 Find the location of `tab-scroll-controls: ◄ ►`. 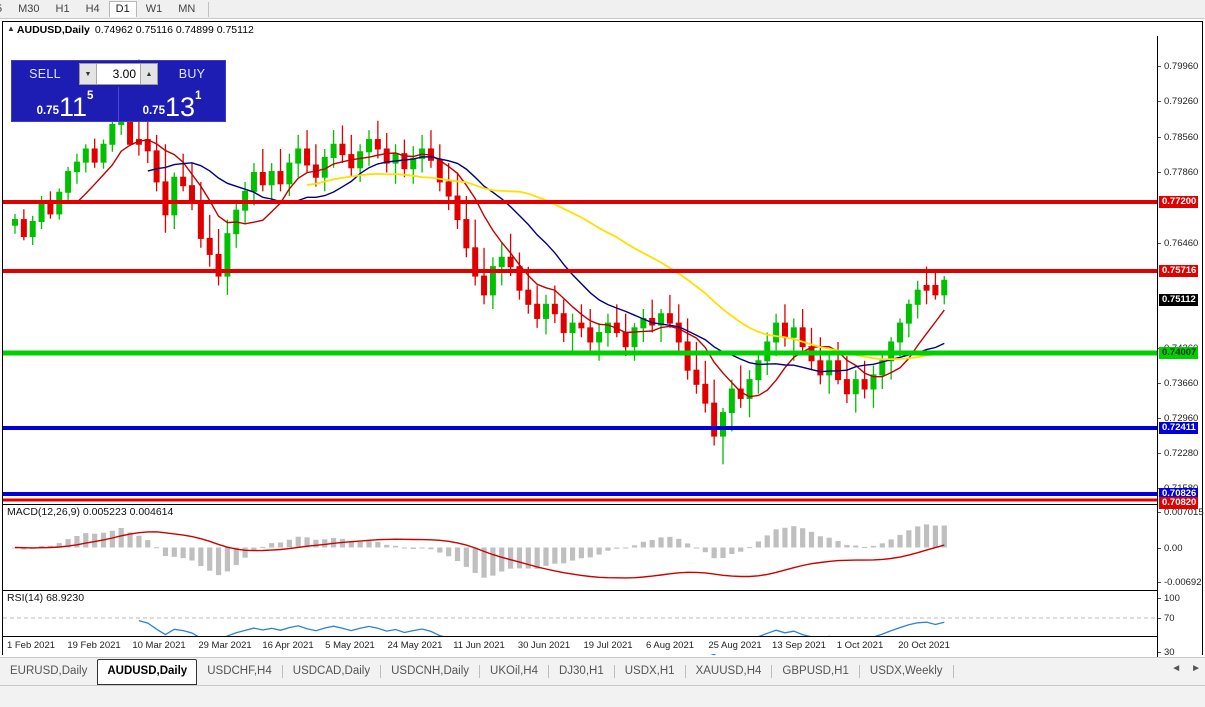

tab-scroll-controls: ◄ ► is located at coordinates (1186, 668).